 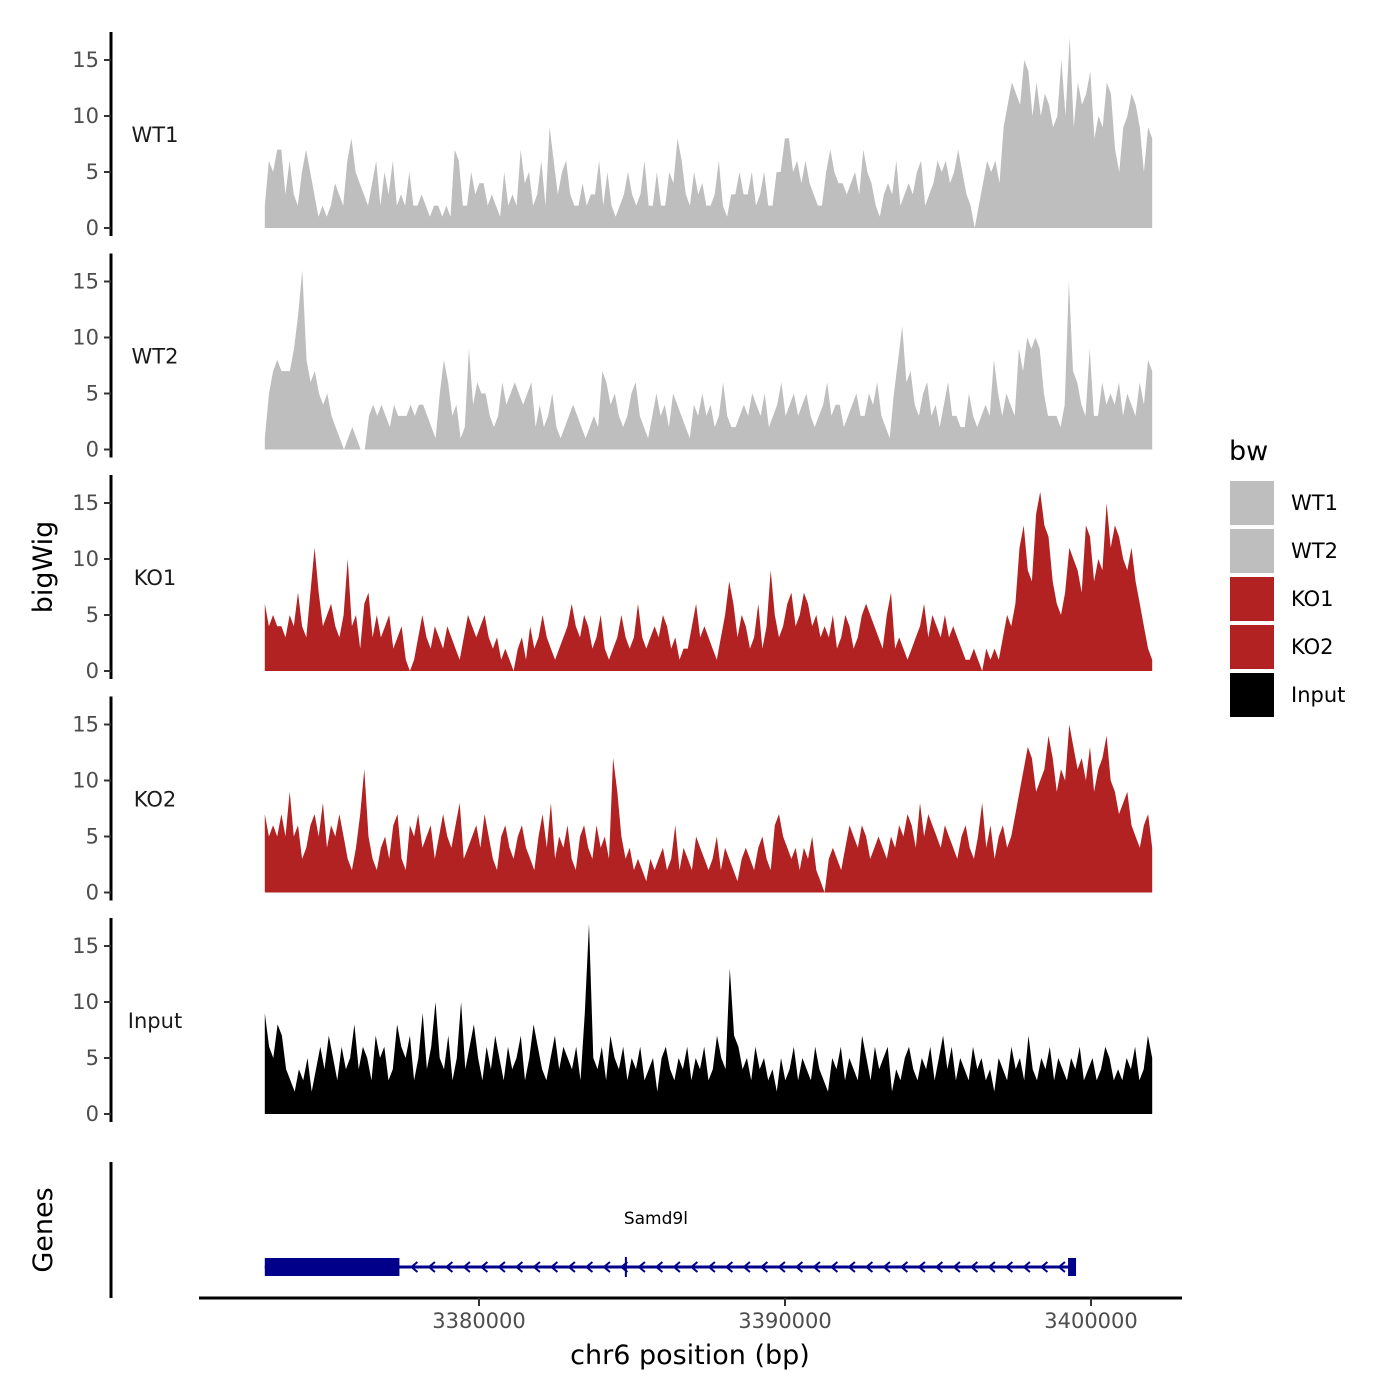 What do you see at coordinates (92, 615) in the screenshot?
I see `y-tick-label-ko1-5: 5` at bounding box center [92, 615].